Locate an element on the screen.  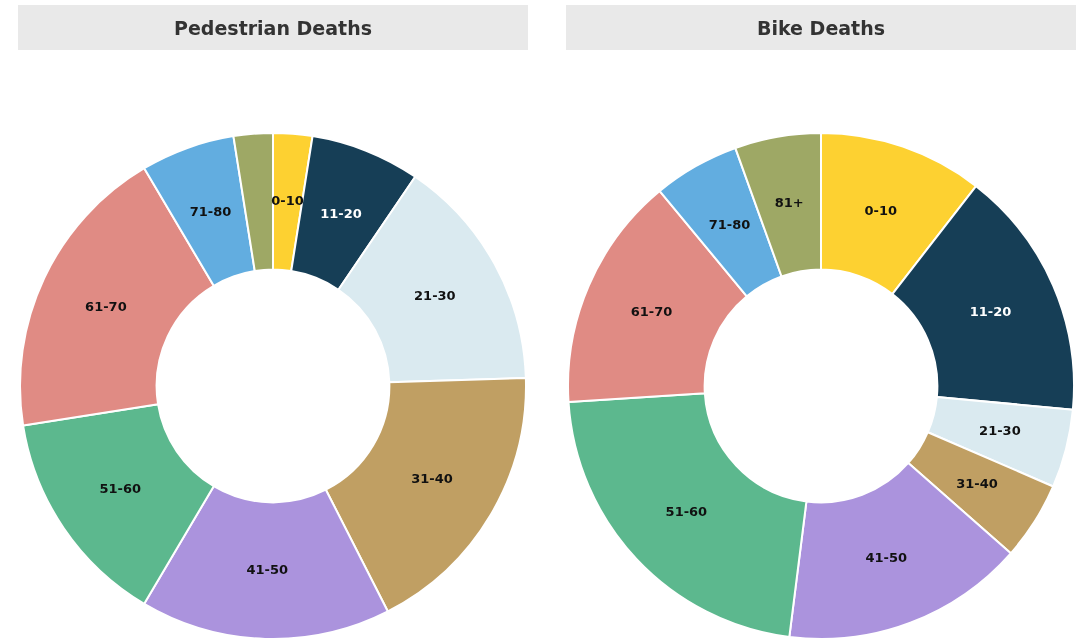
chart-title: Bike Deaths is located at coordinates (821, 27).